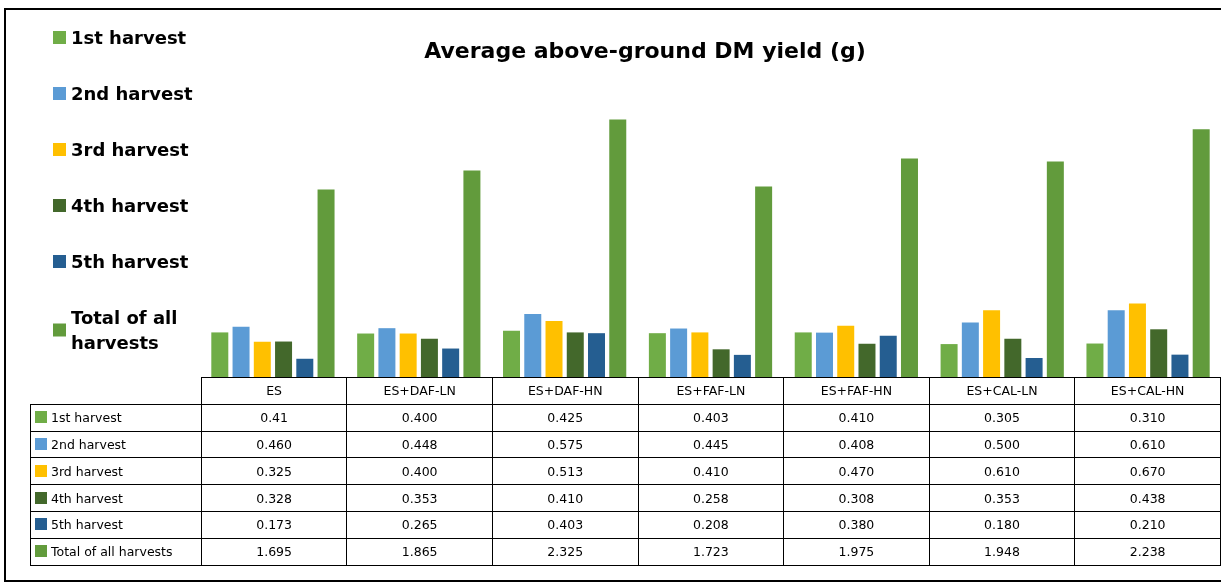 This screenshot has width=1221, height=586. What do you see at coordinates (116, 418) in the screenshot?
I see `legend-label: 1st harvest` at bounding box center [116, 418].